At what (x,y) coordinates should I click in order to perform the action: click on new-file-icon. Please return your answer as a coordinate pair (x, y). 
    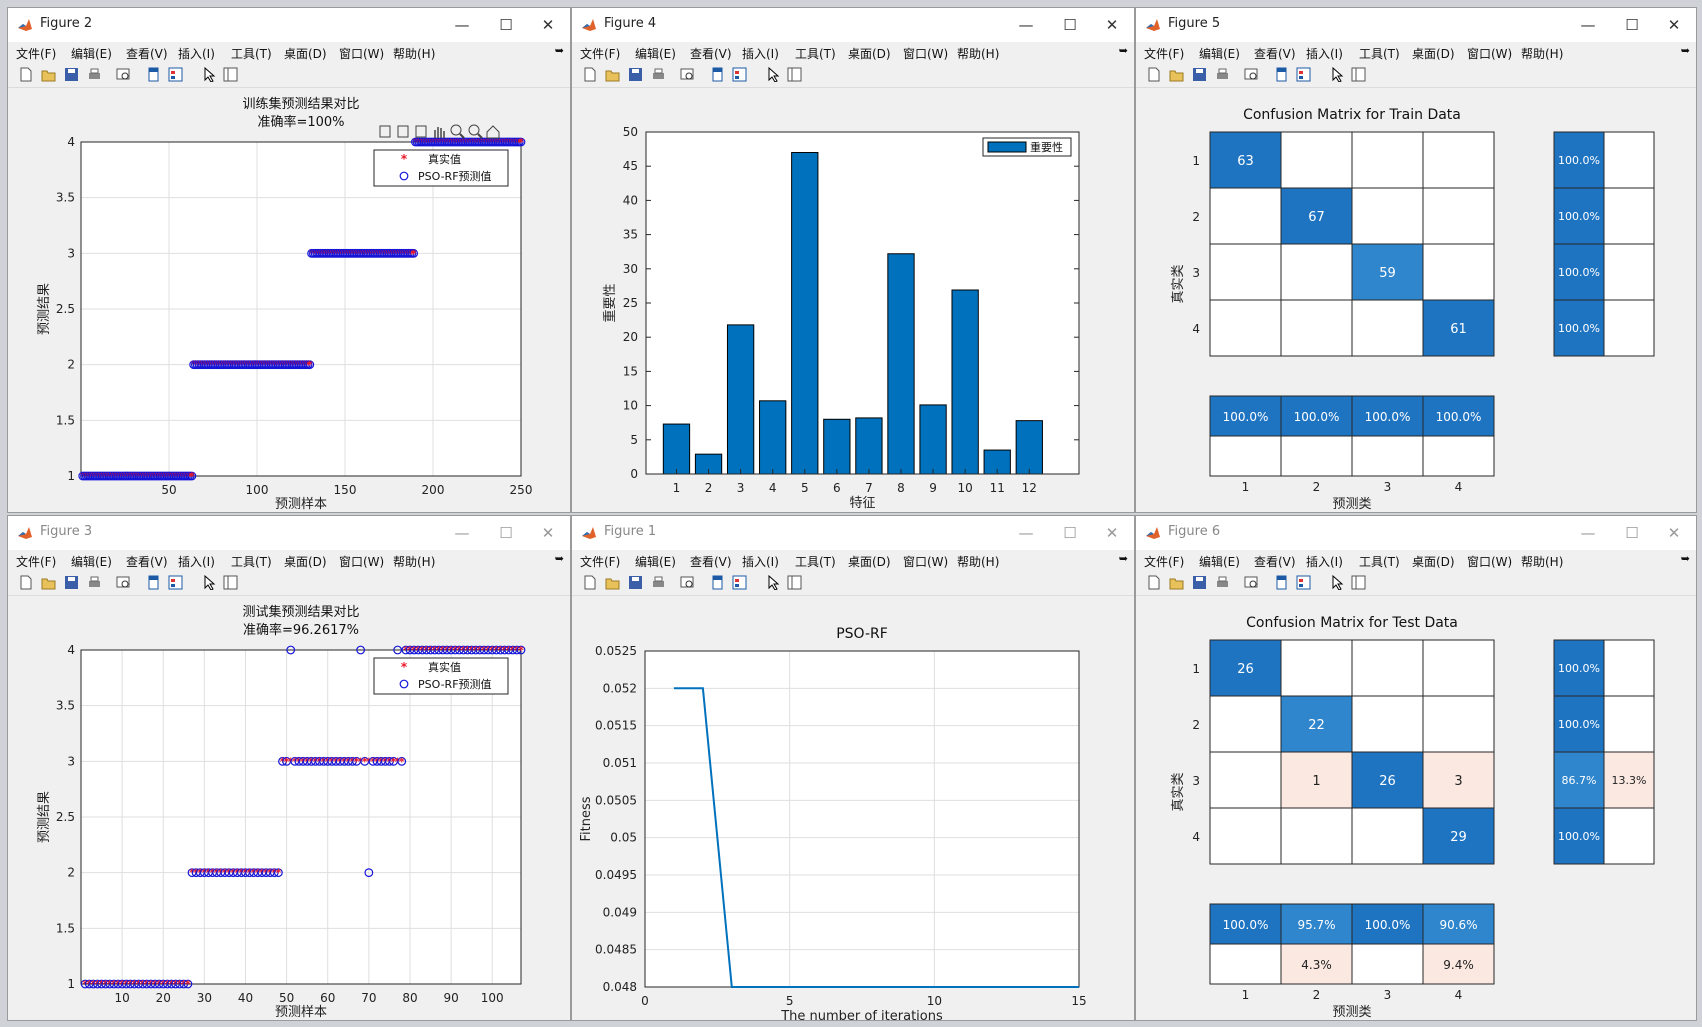
    Looking at the image, I should click on (25, 74).